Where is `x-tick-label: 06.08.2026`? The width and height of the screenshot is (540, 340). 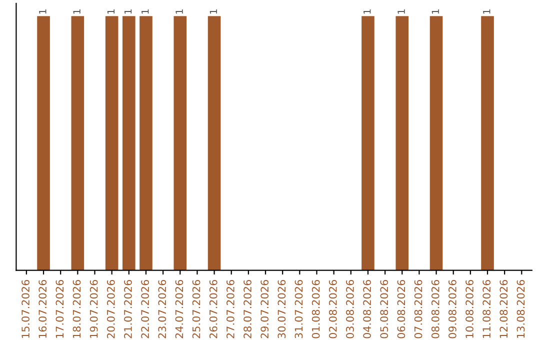 x-tick-label: 06.08.2026 is located at coordinates (401, 309).